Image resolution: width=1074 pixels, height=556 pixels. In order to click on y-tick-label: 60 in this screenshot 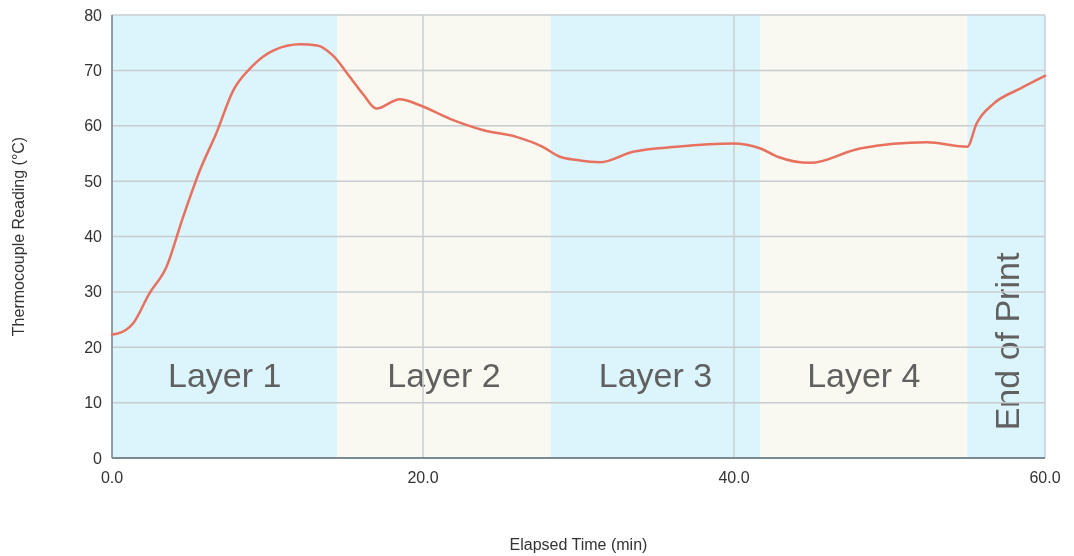, I will do `click(93, 126)`.